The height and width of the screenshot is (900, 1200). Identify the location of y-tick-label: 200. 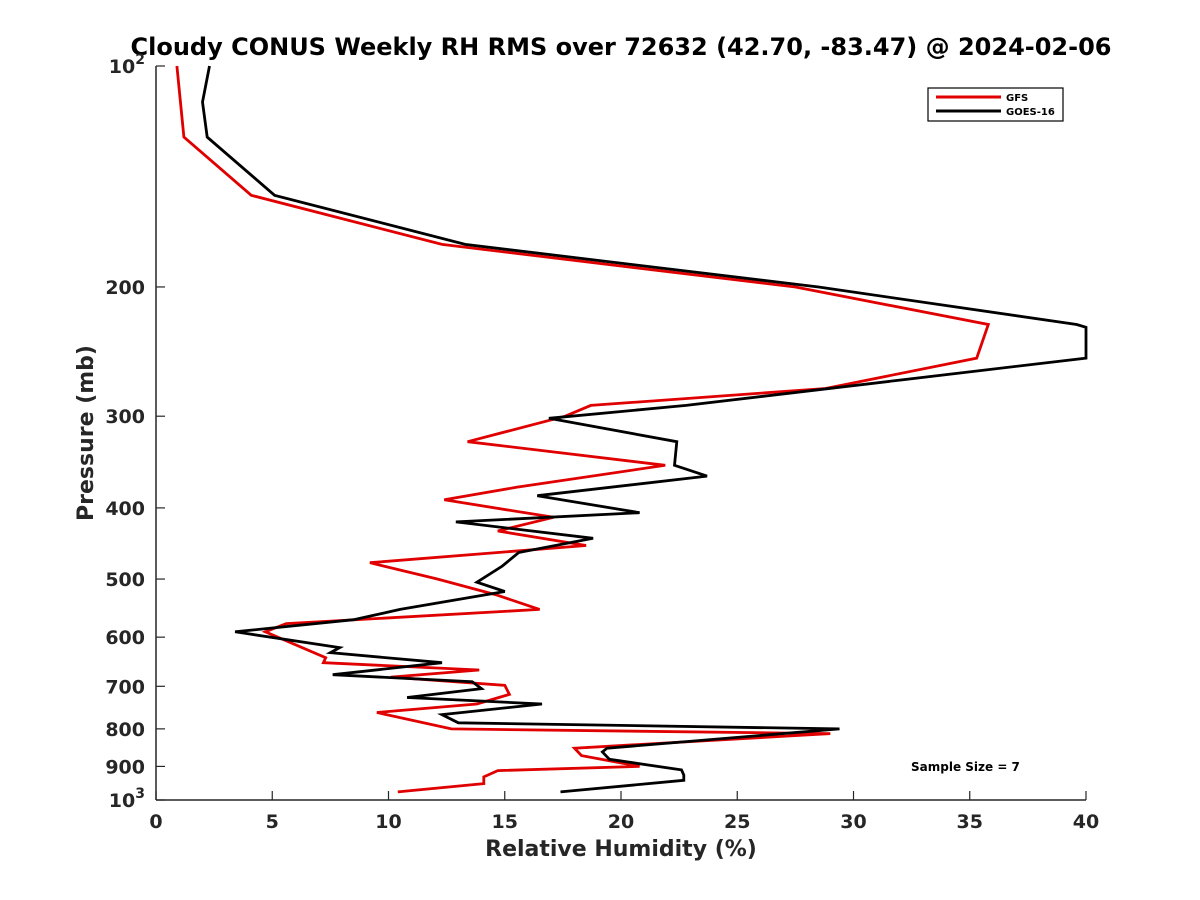
(125, 288).